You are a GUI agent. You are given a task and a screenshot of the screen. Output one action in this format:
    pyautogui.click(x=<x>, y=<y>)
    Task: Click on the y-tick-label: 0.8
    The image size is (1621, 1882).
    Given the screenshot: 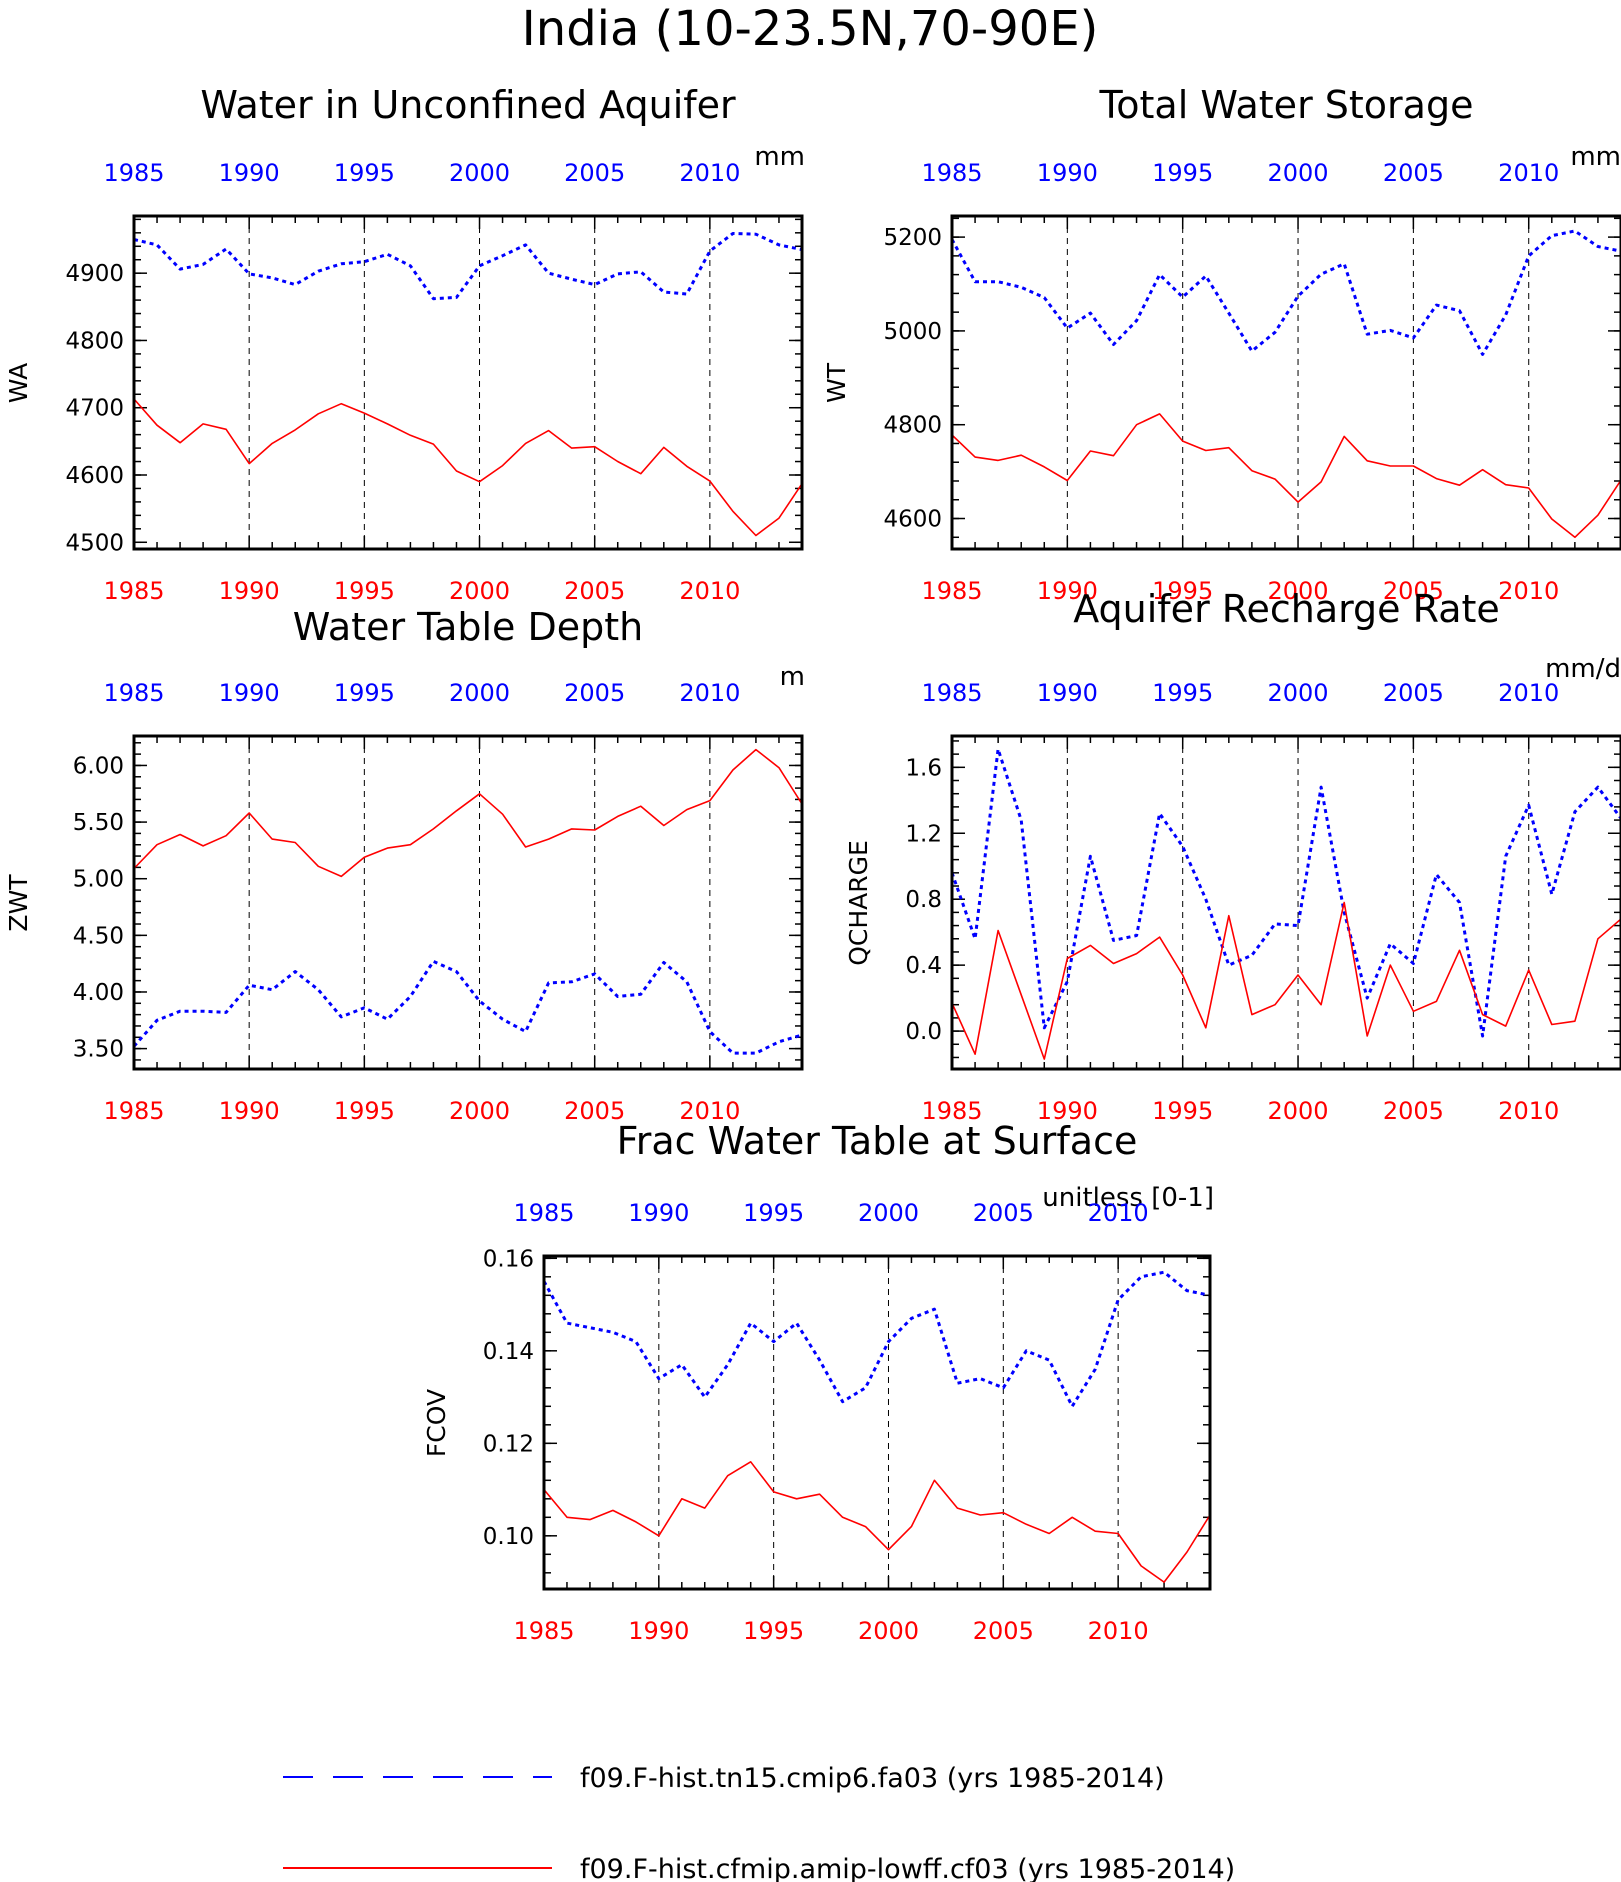 What is the action you would take?
    pyautogui.click(x=923, y=900)
    